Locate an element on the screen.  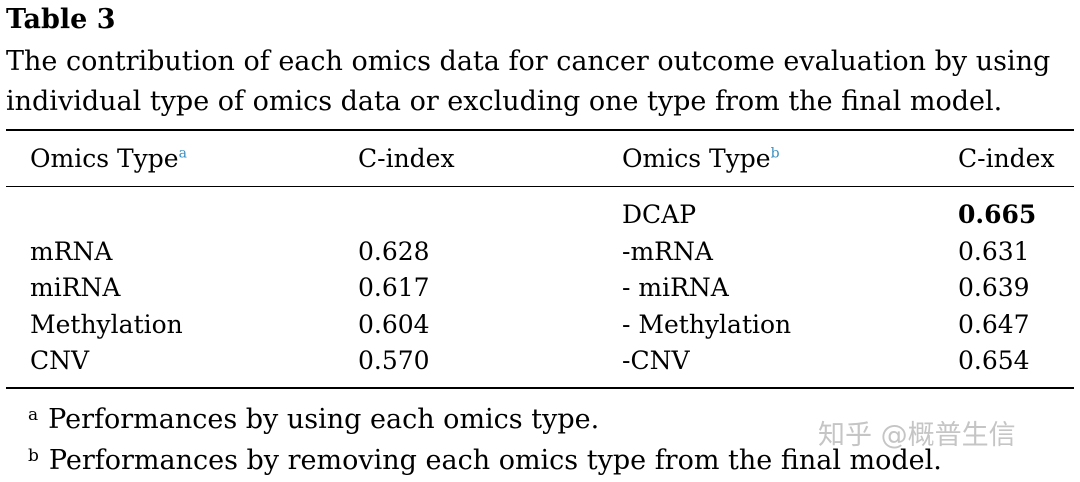
table-bottom-rule is located at coordinates (540, 388).